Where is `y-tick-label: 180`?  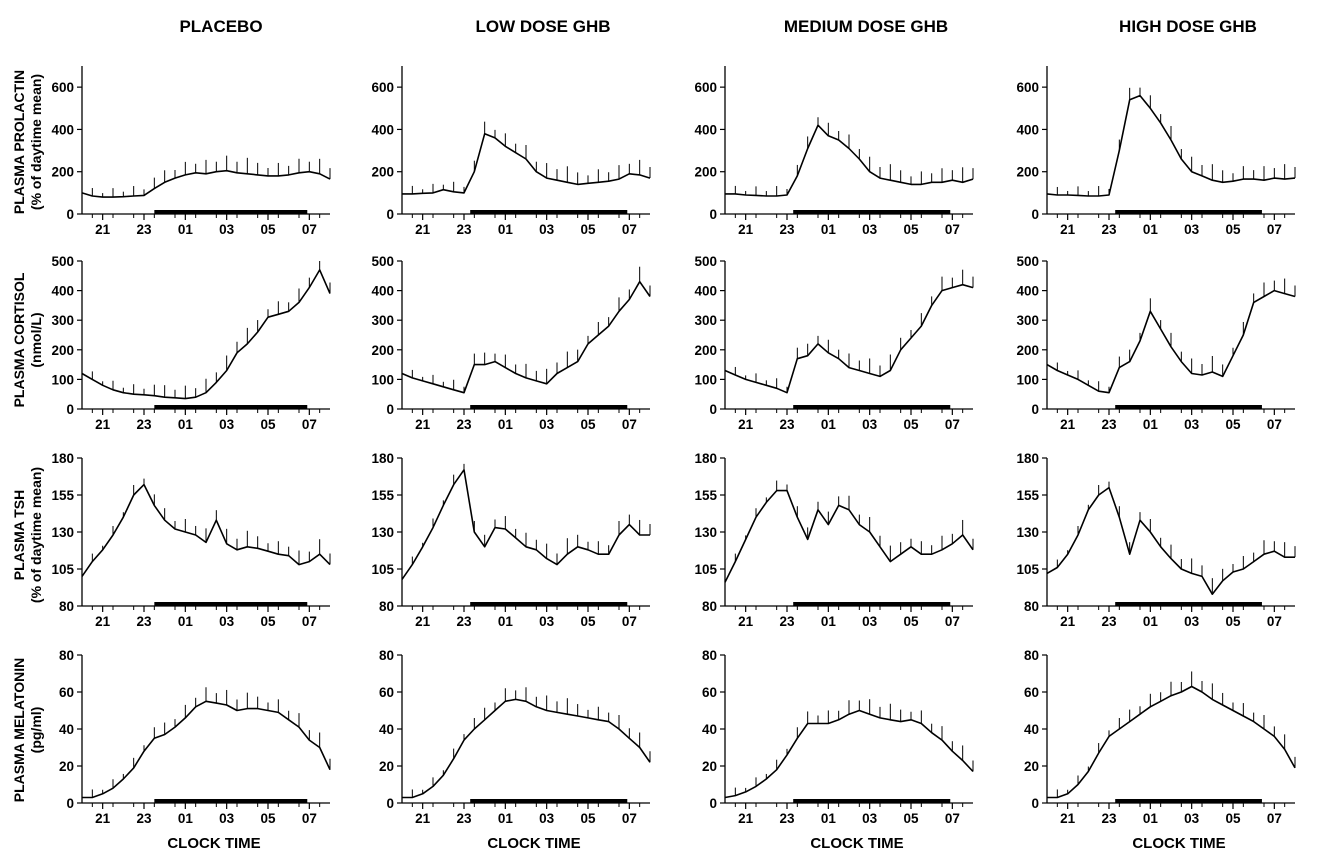 y-tick-label: 180 is located at coordinates (62, 458).